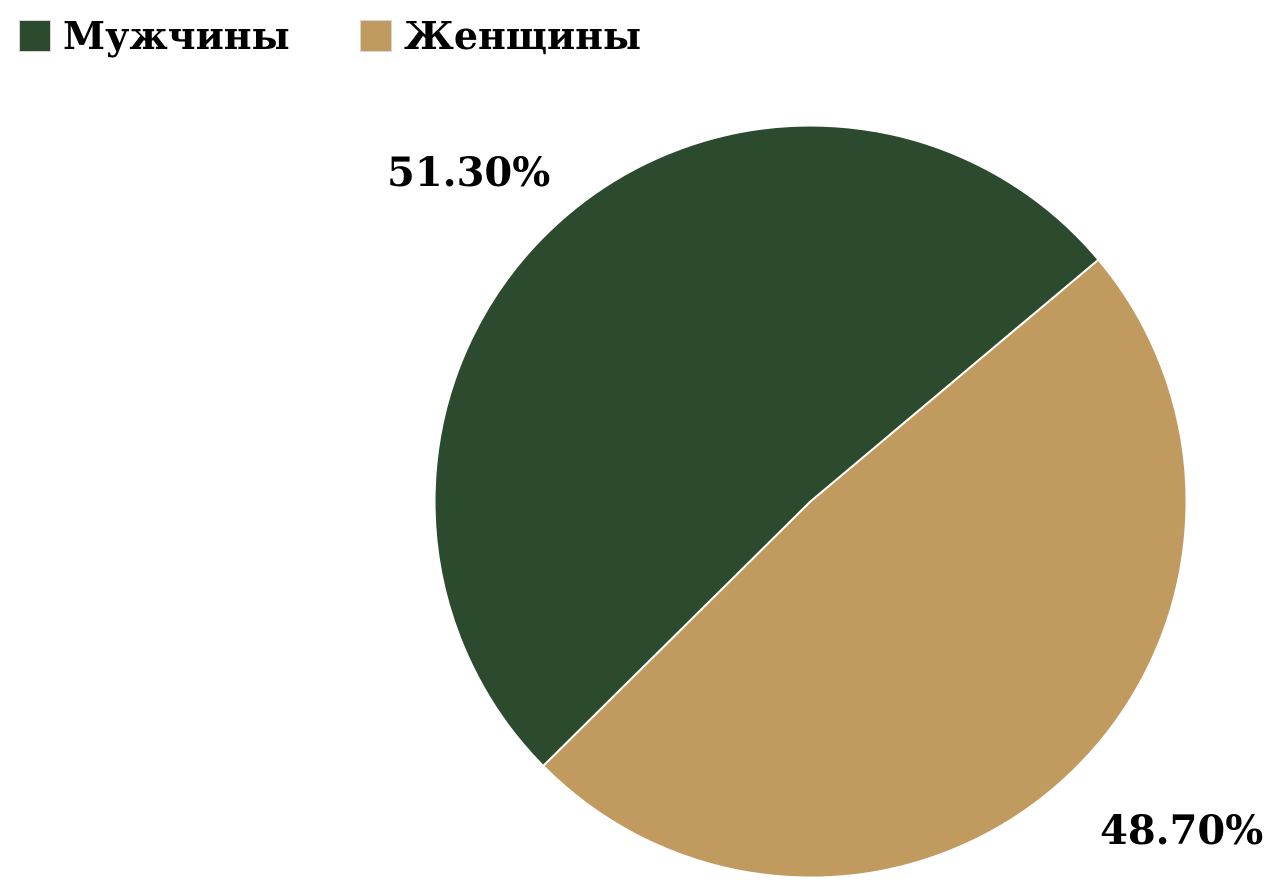  I want to click on legend-swatch-men-icon, so click(35, 36).